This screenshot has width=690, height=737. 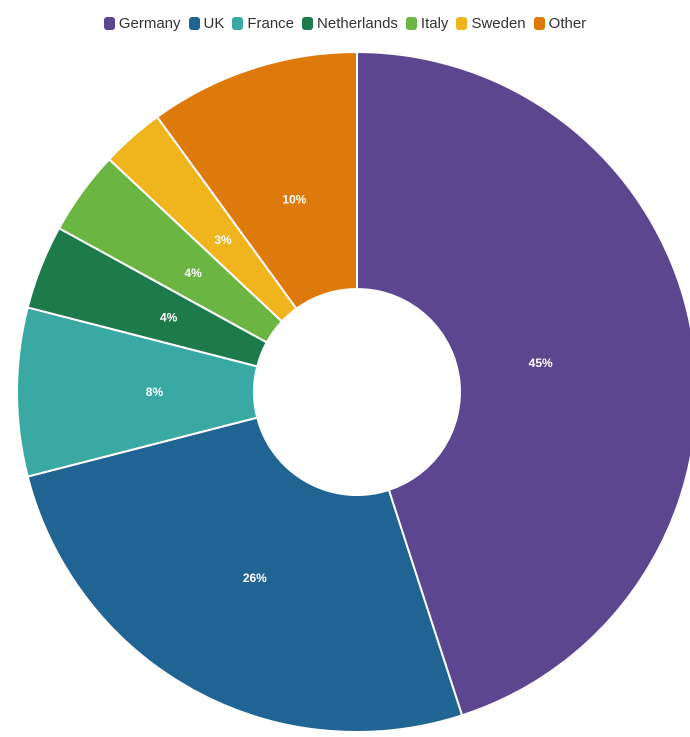 I want to click on slice-label-germany: 45%, so click(x=541, y=363).